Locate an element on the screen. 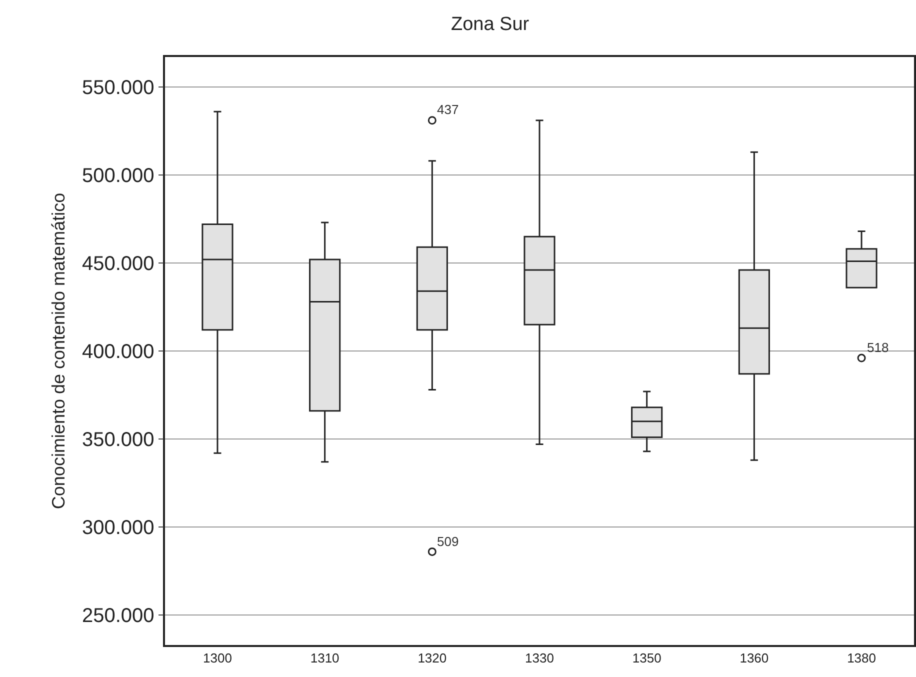 This screenshot has width=916, height=677. y-tick-label: 450.000 is located at coordinates (118, 263).